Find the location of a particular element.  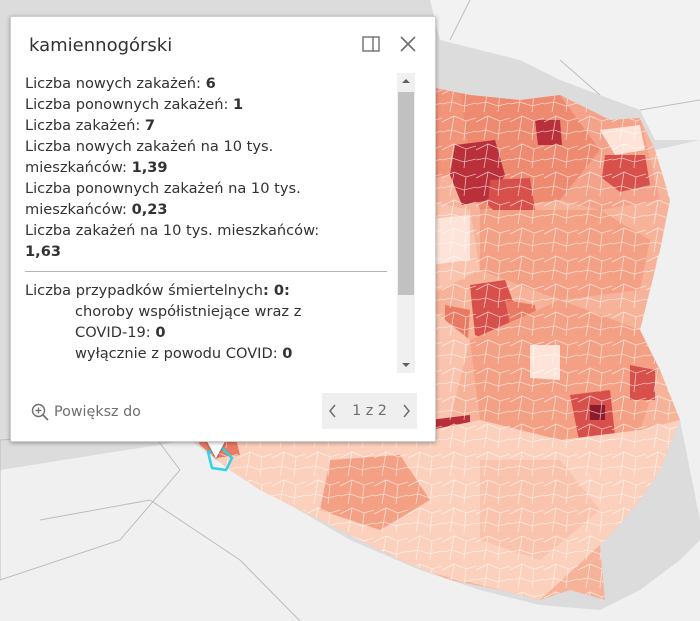

stat-value: : 0: is located at coordinates (276, 290).